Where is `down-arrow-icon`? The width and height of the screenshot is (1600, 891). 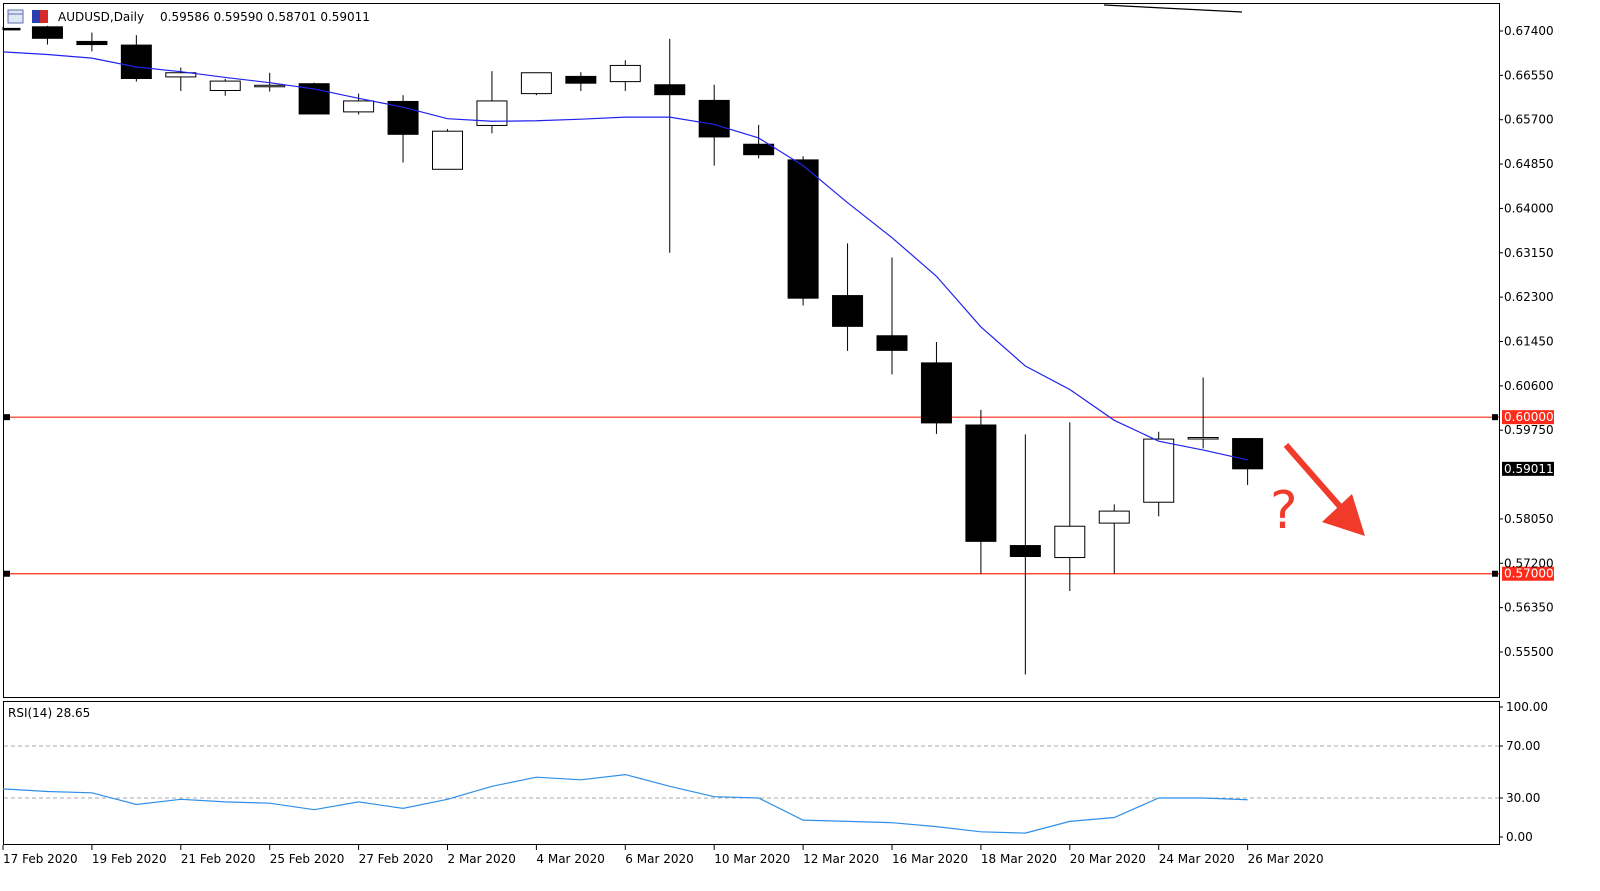 down-arrow-icon is located at coordinates (1324, 489).